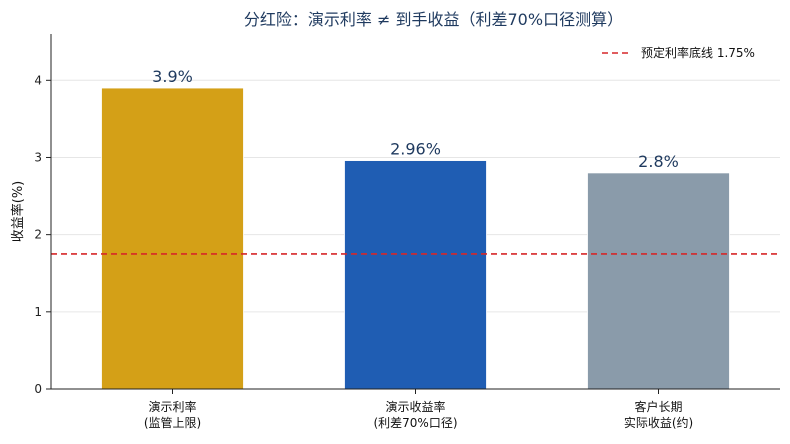 The width and height of the screenshot is (790, 444). Describe the element at coordinates (18, 212) in the screenshot. I see `y-axis-label: 收益率(%)` at that location.